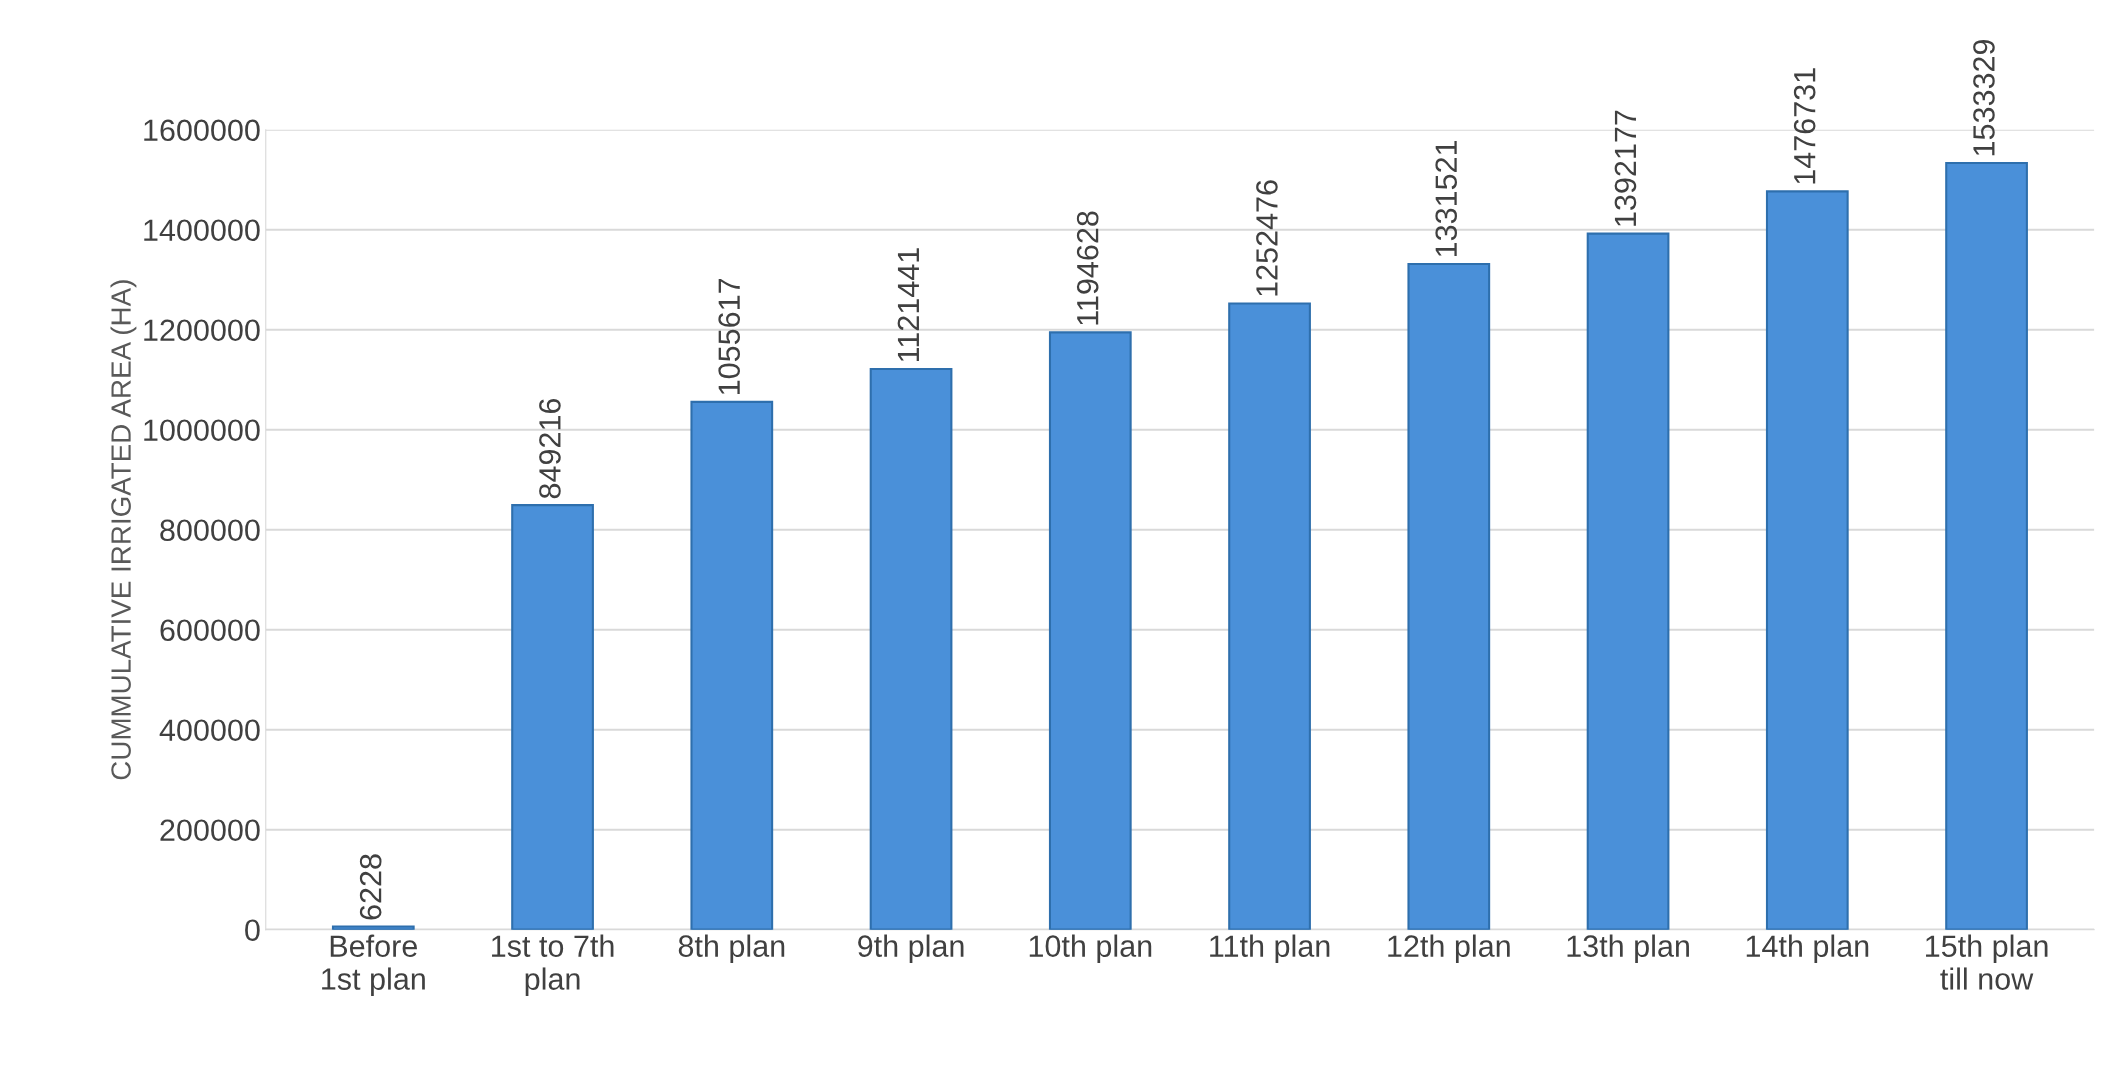 The height and width of the screenshot is (1081, 2126). Describe the element at coordinates (911, 948) in the screenshot. I see `x-tick-label: 9th plan` at that location.